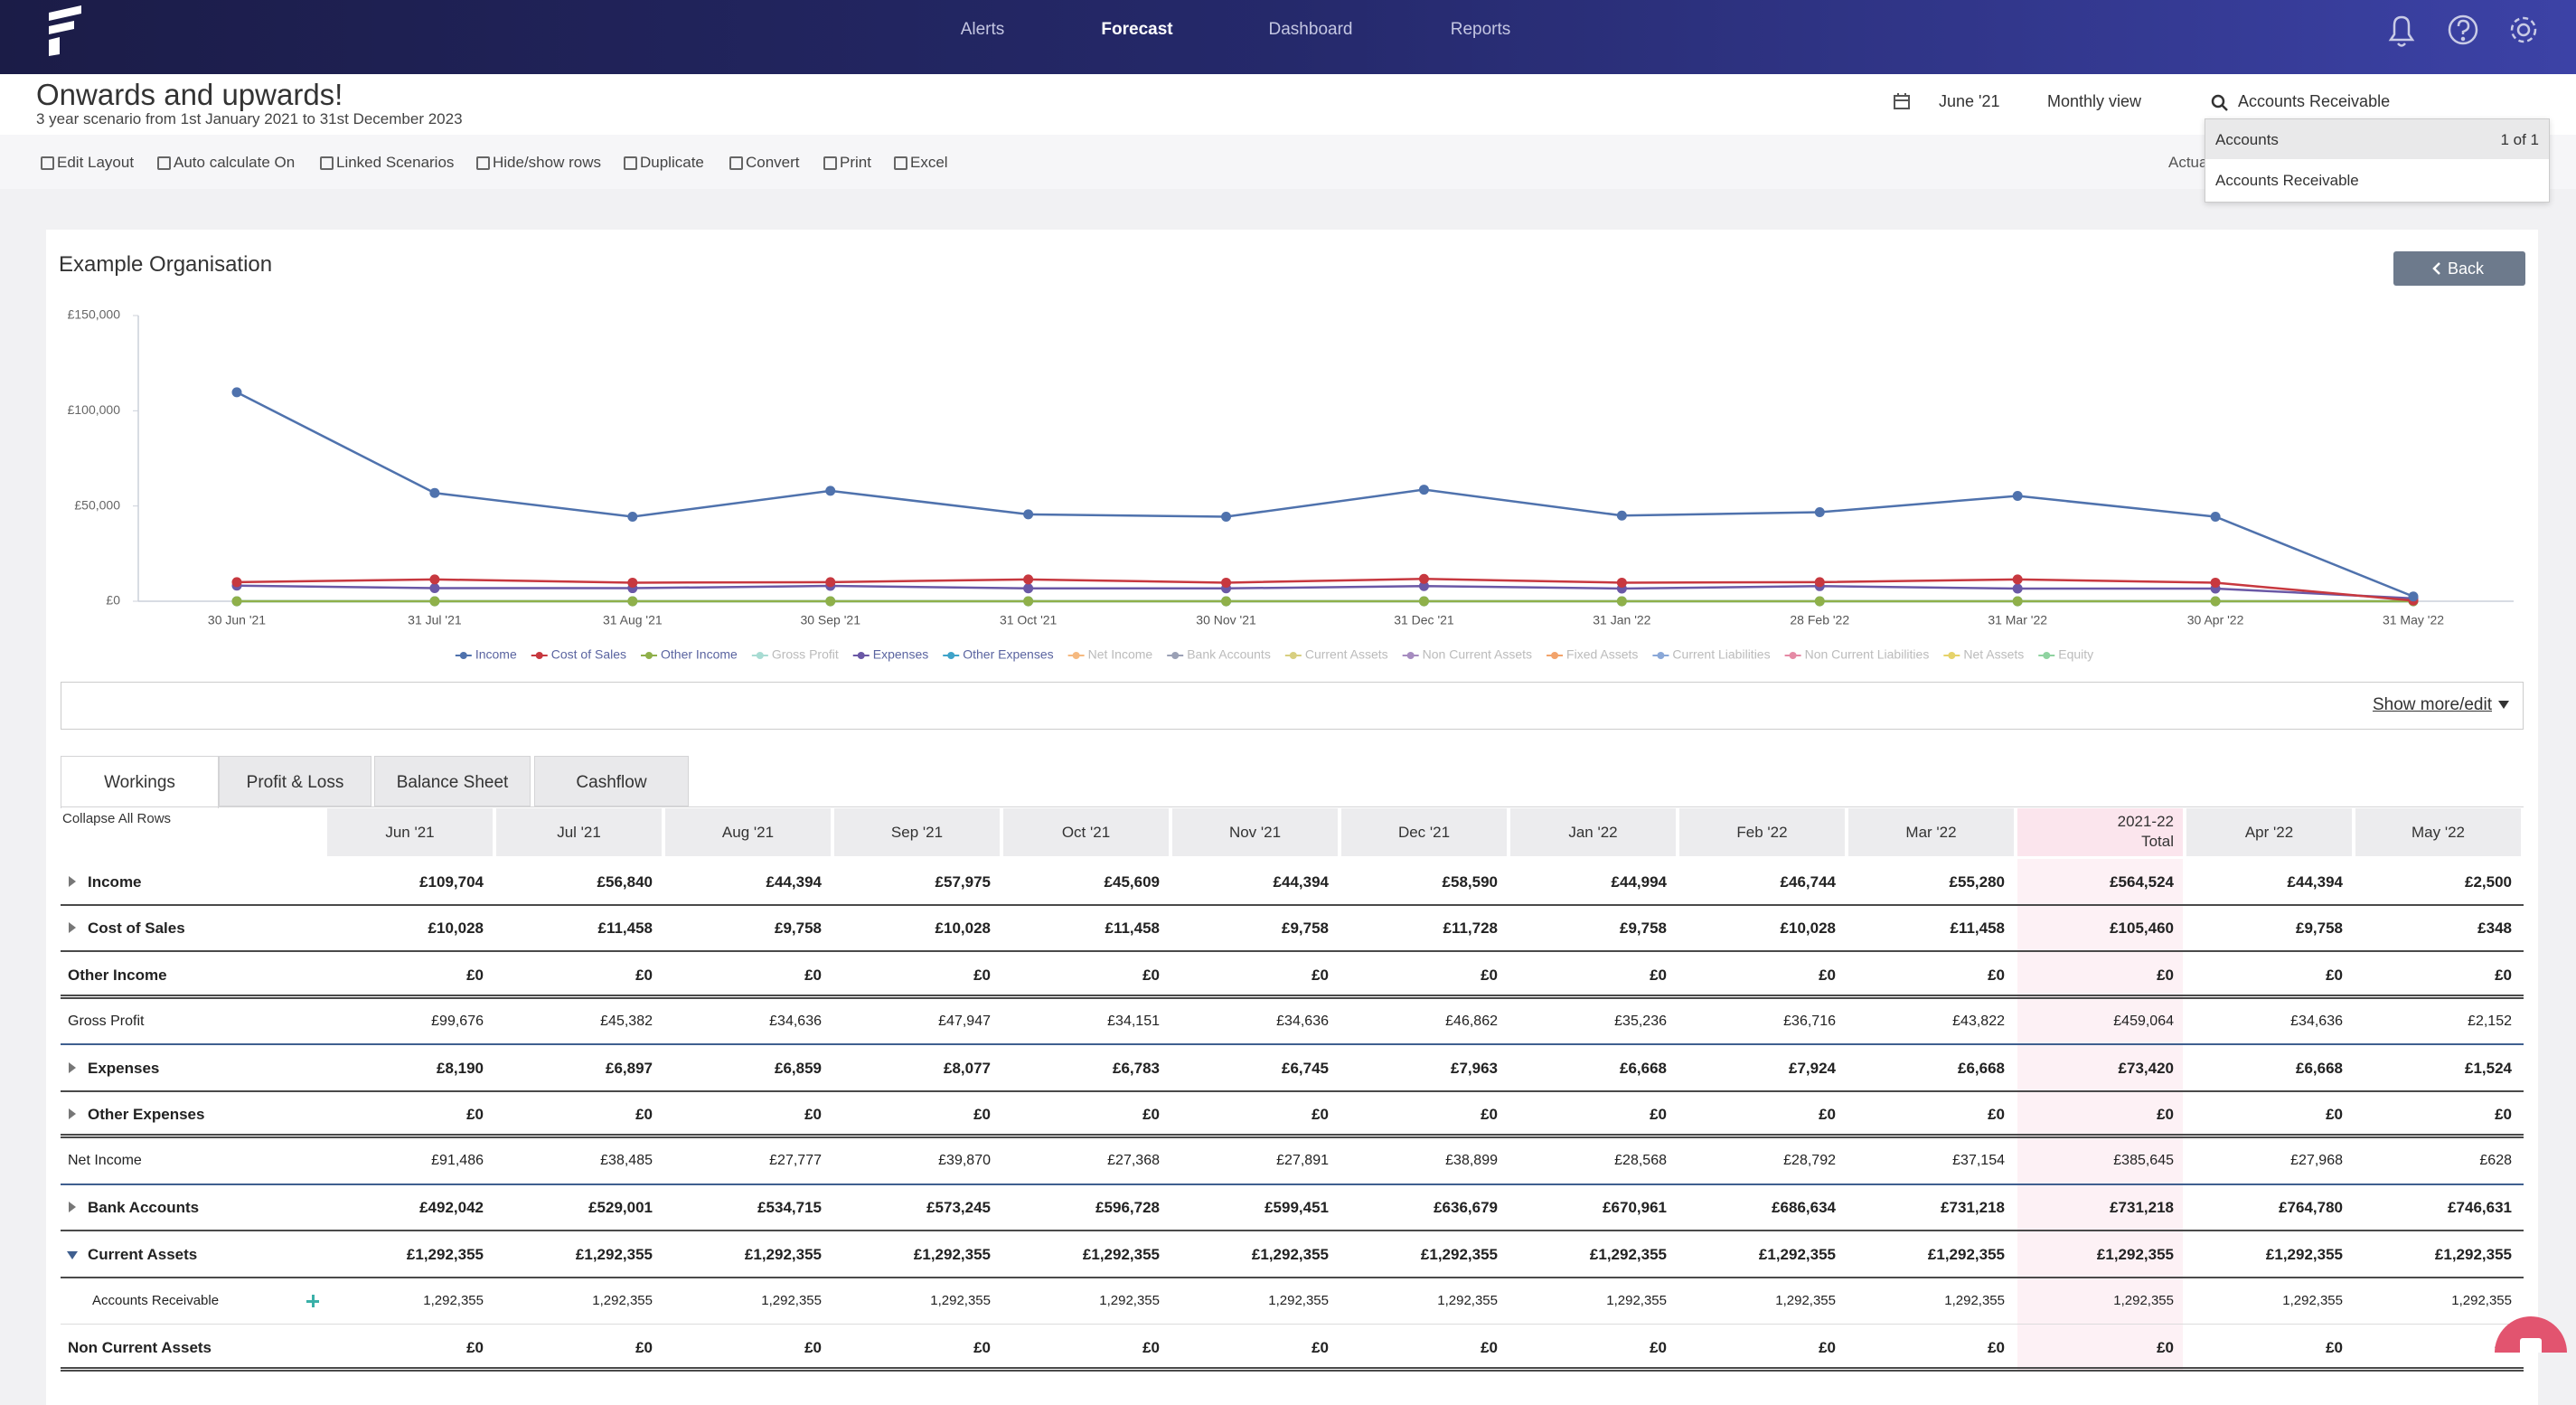 Image resolution: width=2576 pixels, height=1405 pixels. Describe the element at coordinates (998, 654) in the screenshot. I see `legend-item: Other Expenses` at that location.